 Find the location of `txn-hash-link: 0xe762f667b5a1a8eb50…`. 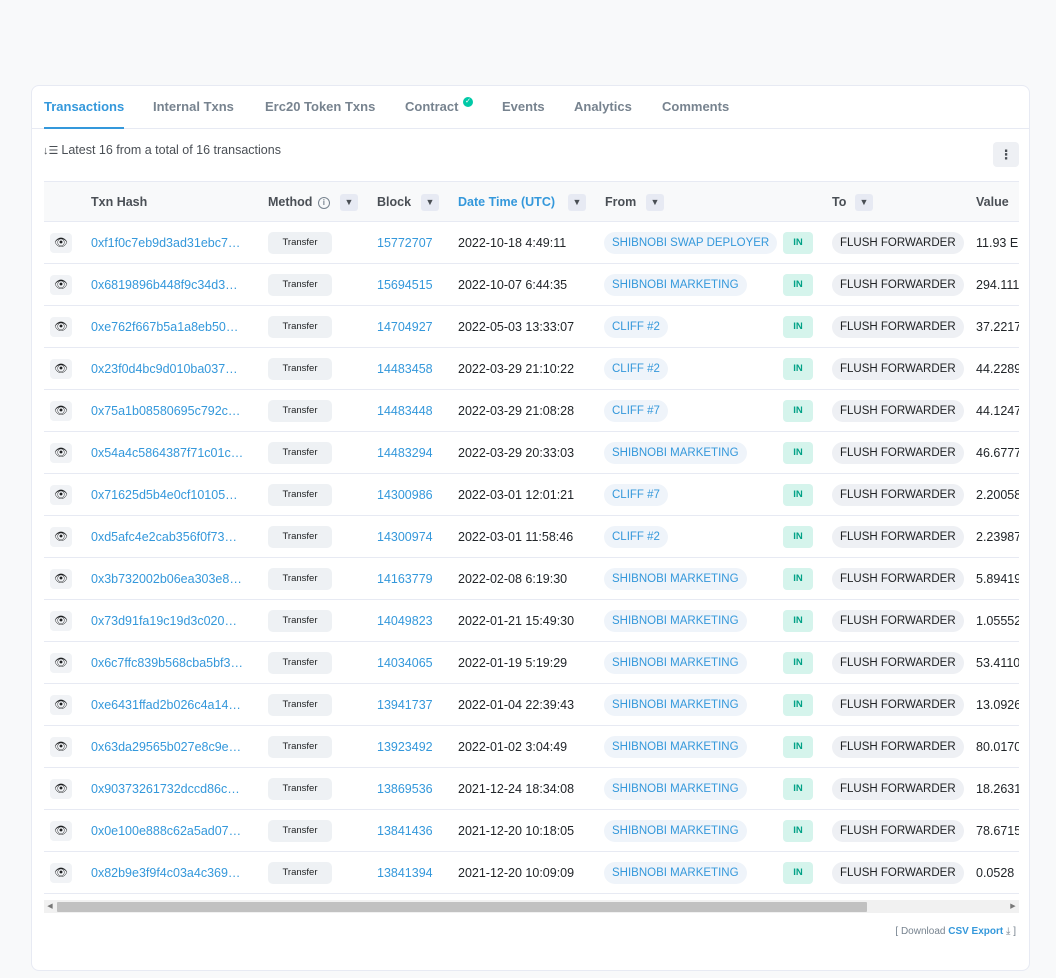

txn-hash-link: 0xe762f667b5a1a8eb50… is located at coordinates (165, 327).